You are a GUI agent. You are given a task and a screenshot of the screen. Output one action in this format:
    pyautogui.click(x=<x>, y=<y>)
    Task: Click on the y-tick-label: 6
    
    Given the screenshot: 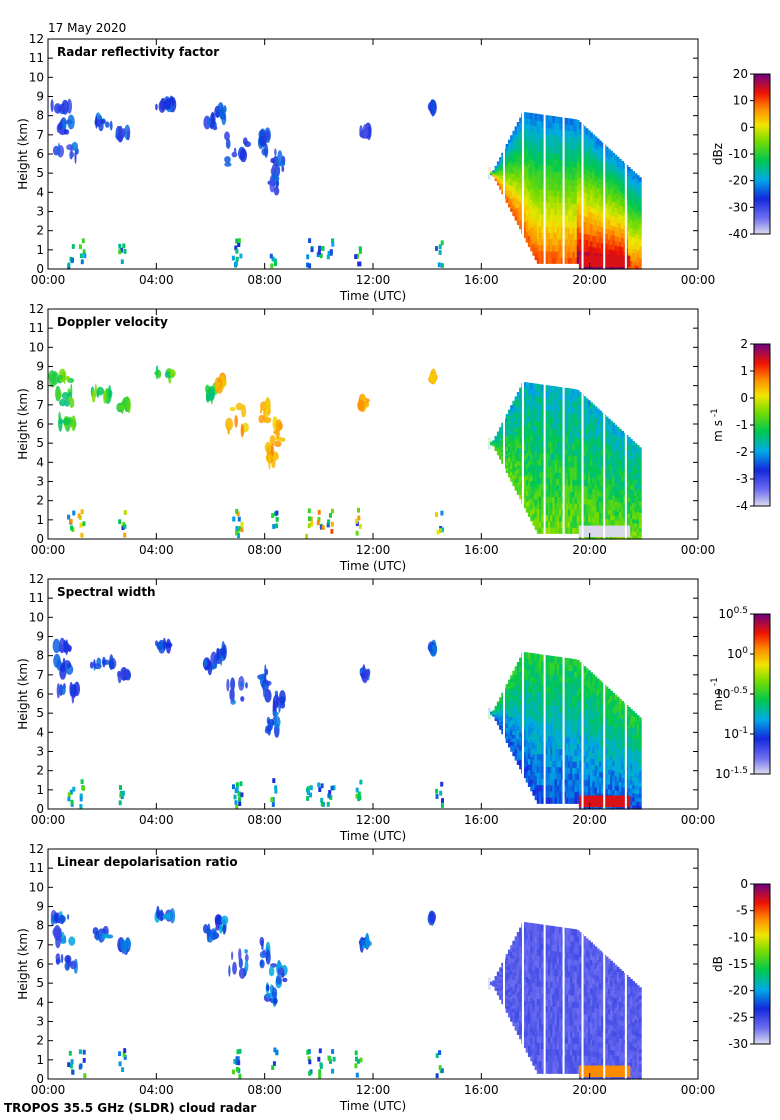 What is the action you would take?
    pyautogui.click(x=40, y=424)
    